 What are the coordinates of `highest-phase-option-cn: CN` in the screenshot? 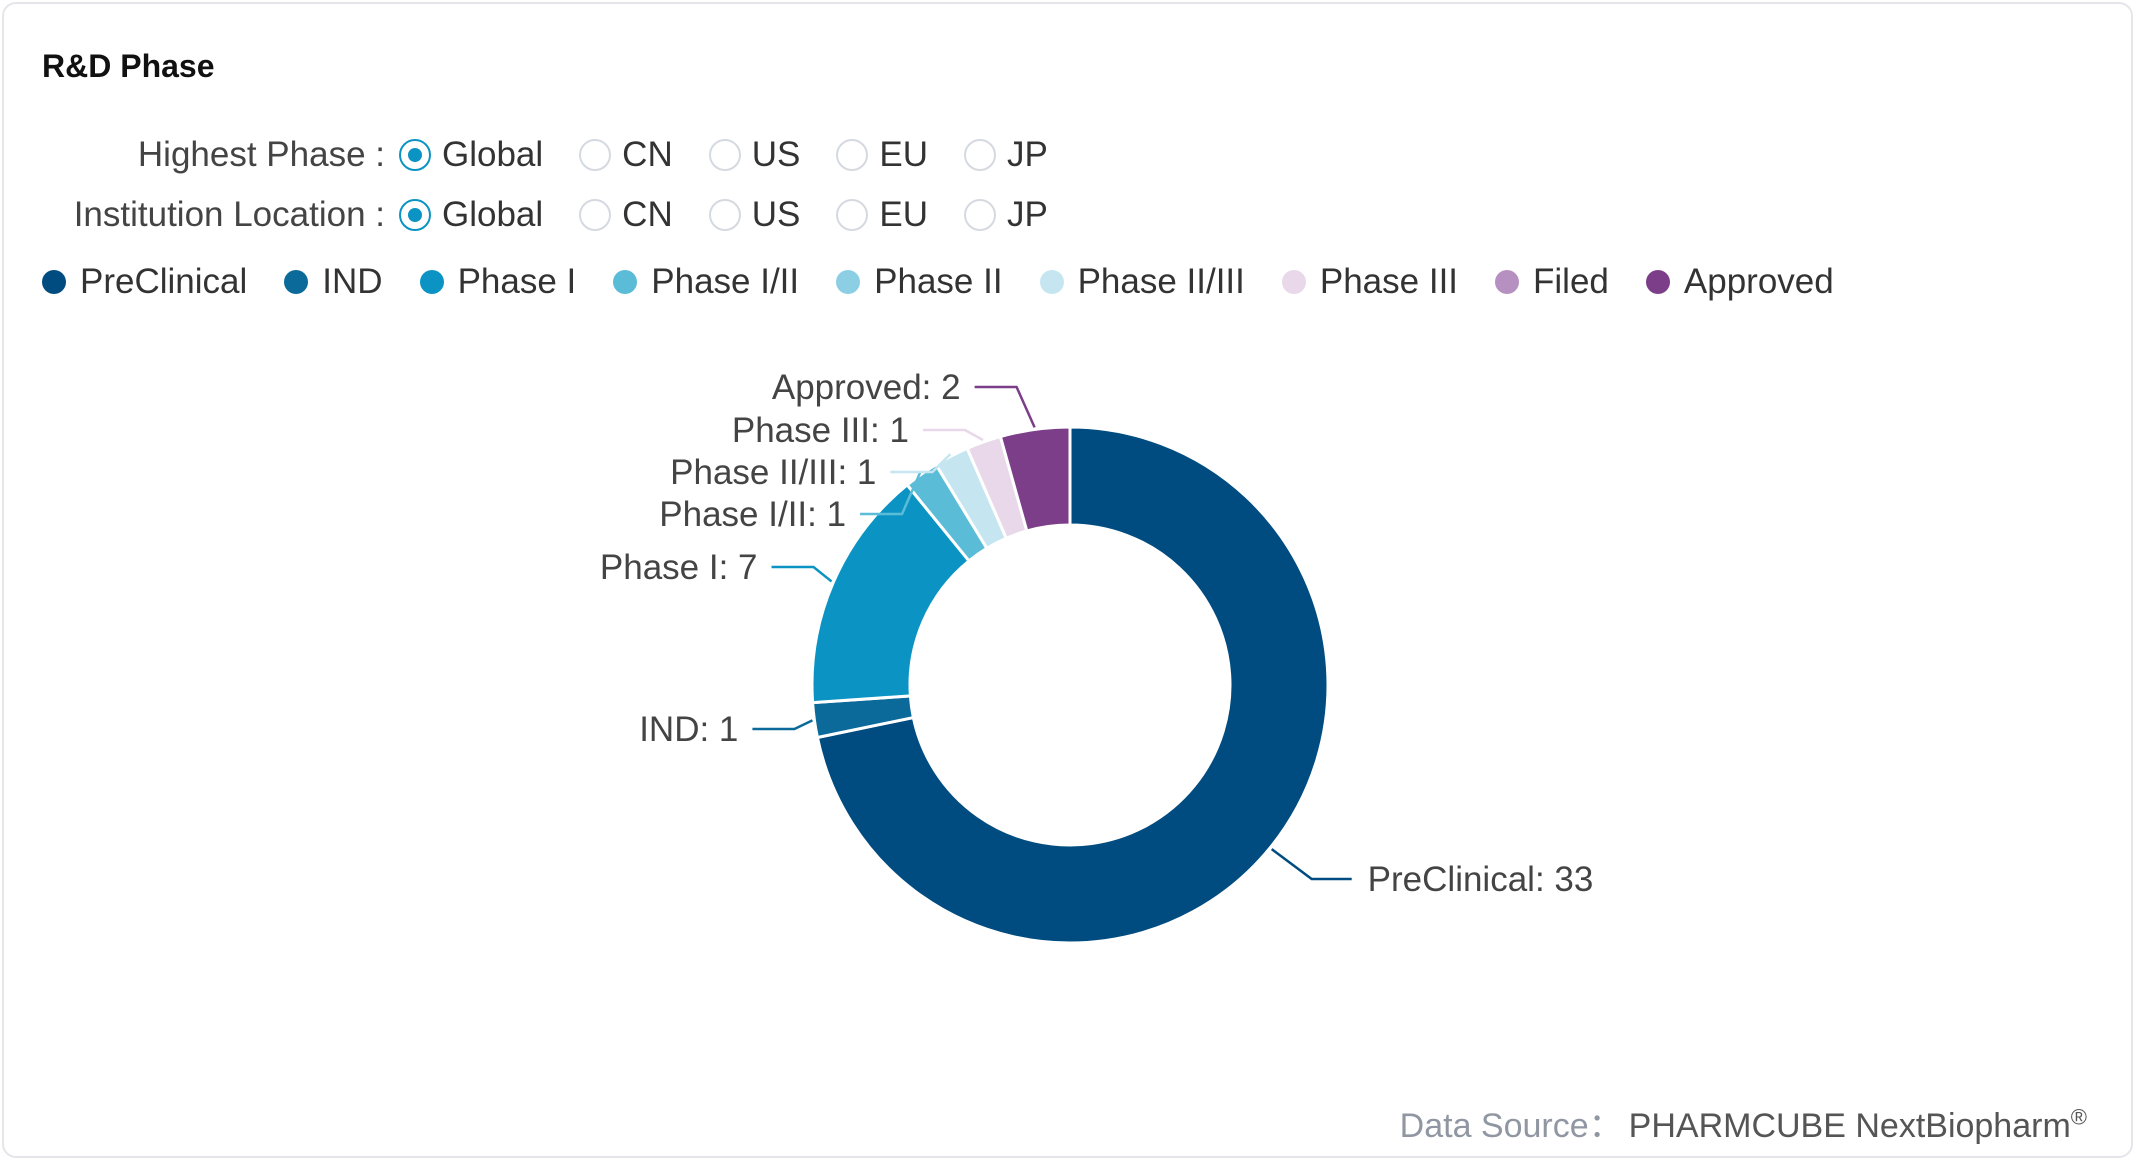 It's located at (626, 155).